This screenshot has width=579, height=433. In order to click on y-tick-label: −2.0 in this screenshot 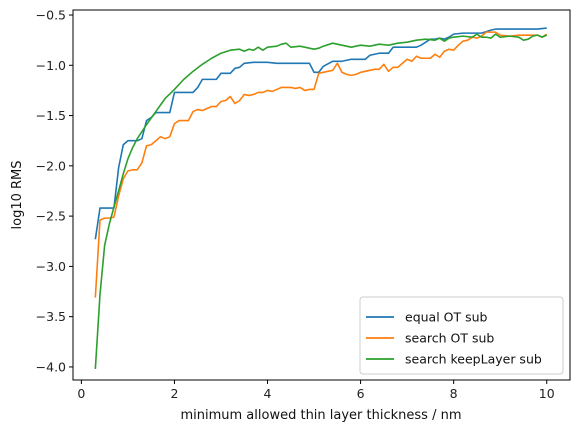, I will do `click(51, 165)`.